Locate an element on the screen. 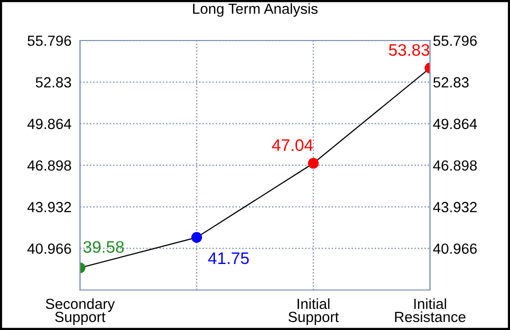  y-tick-label: 46.898 is located at coordinates (49, 165).